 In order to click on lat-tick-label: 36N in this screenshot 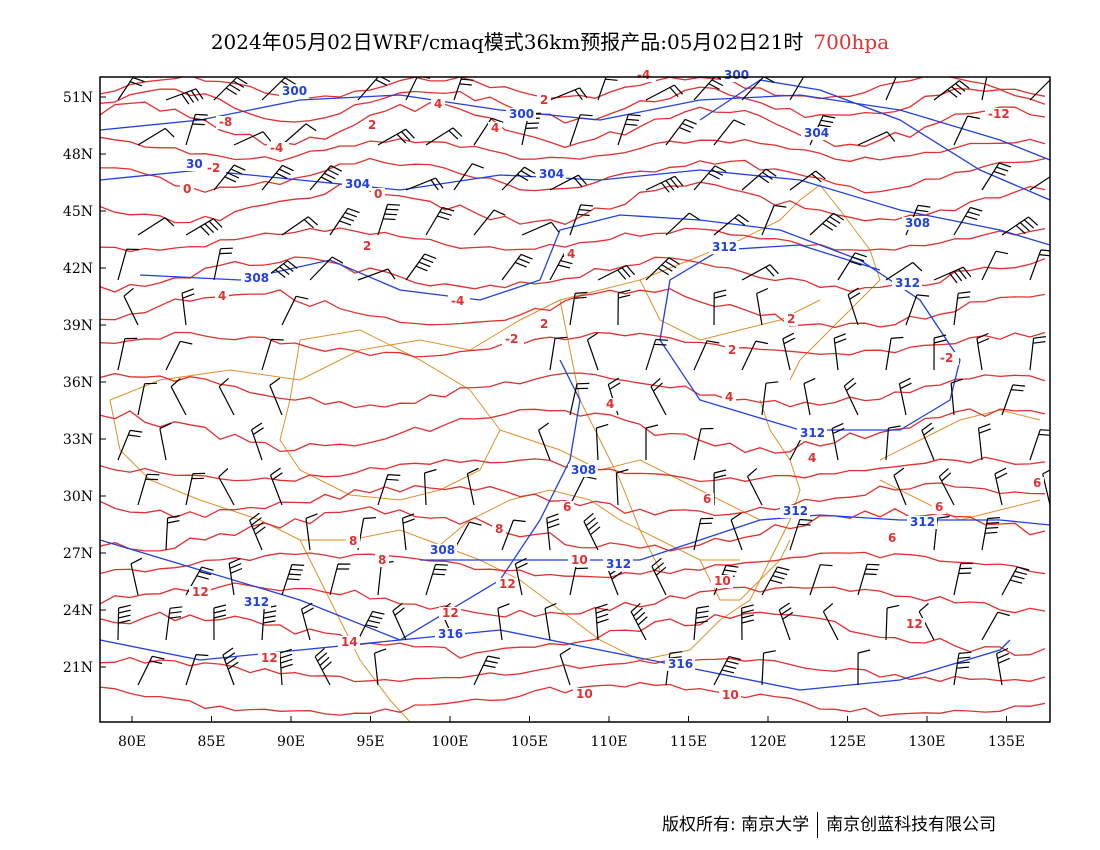, I will do `click(78, 383)`.